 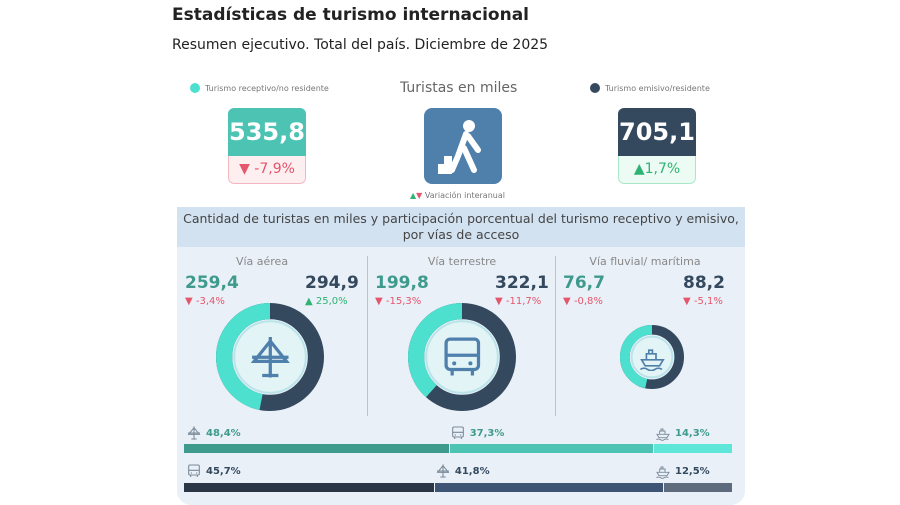 What do you see at coordinates (472, 471) in the screenshot?
I see `share-label-text: 41,8%` at bounding box center [472, 471].